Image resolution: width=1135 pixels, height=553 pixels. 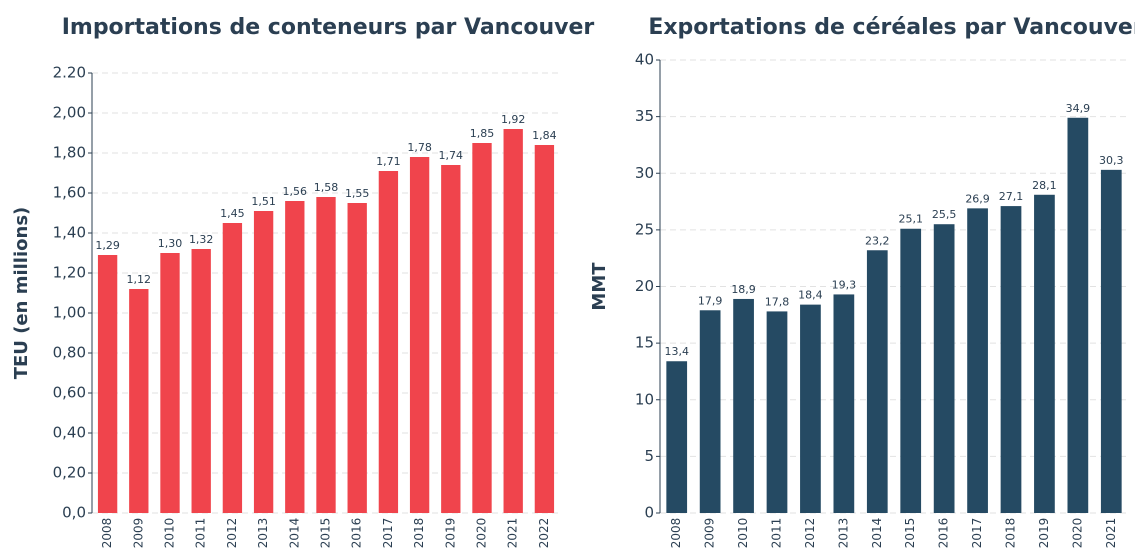 What do you see at coordinates (107, 245) in the screenshot?
I see `value-label: 1,29` at bounding box center [107, 245].